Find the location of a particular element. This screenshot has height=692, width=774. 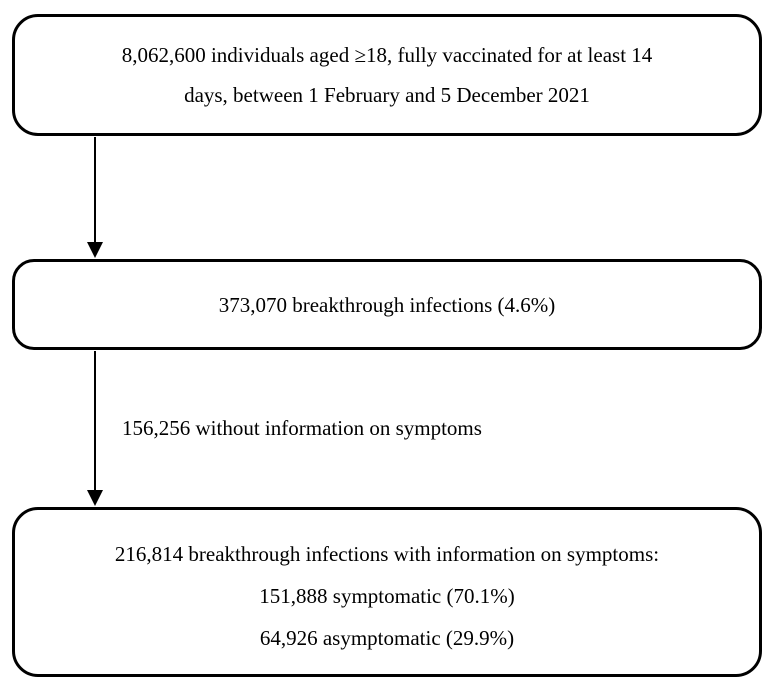

symptom-information-box-line-3: 64,926 asymptomatic (29.9%) is located at coordinates (387, 638).